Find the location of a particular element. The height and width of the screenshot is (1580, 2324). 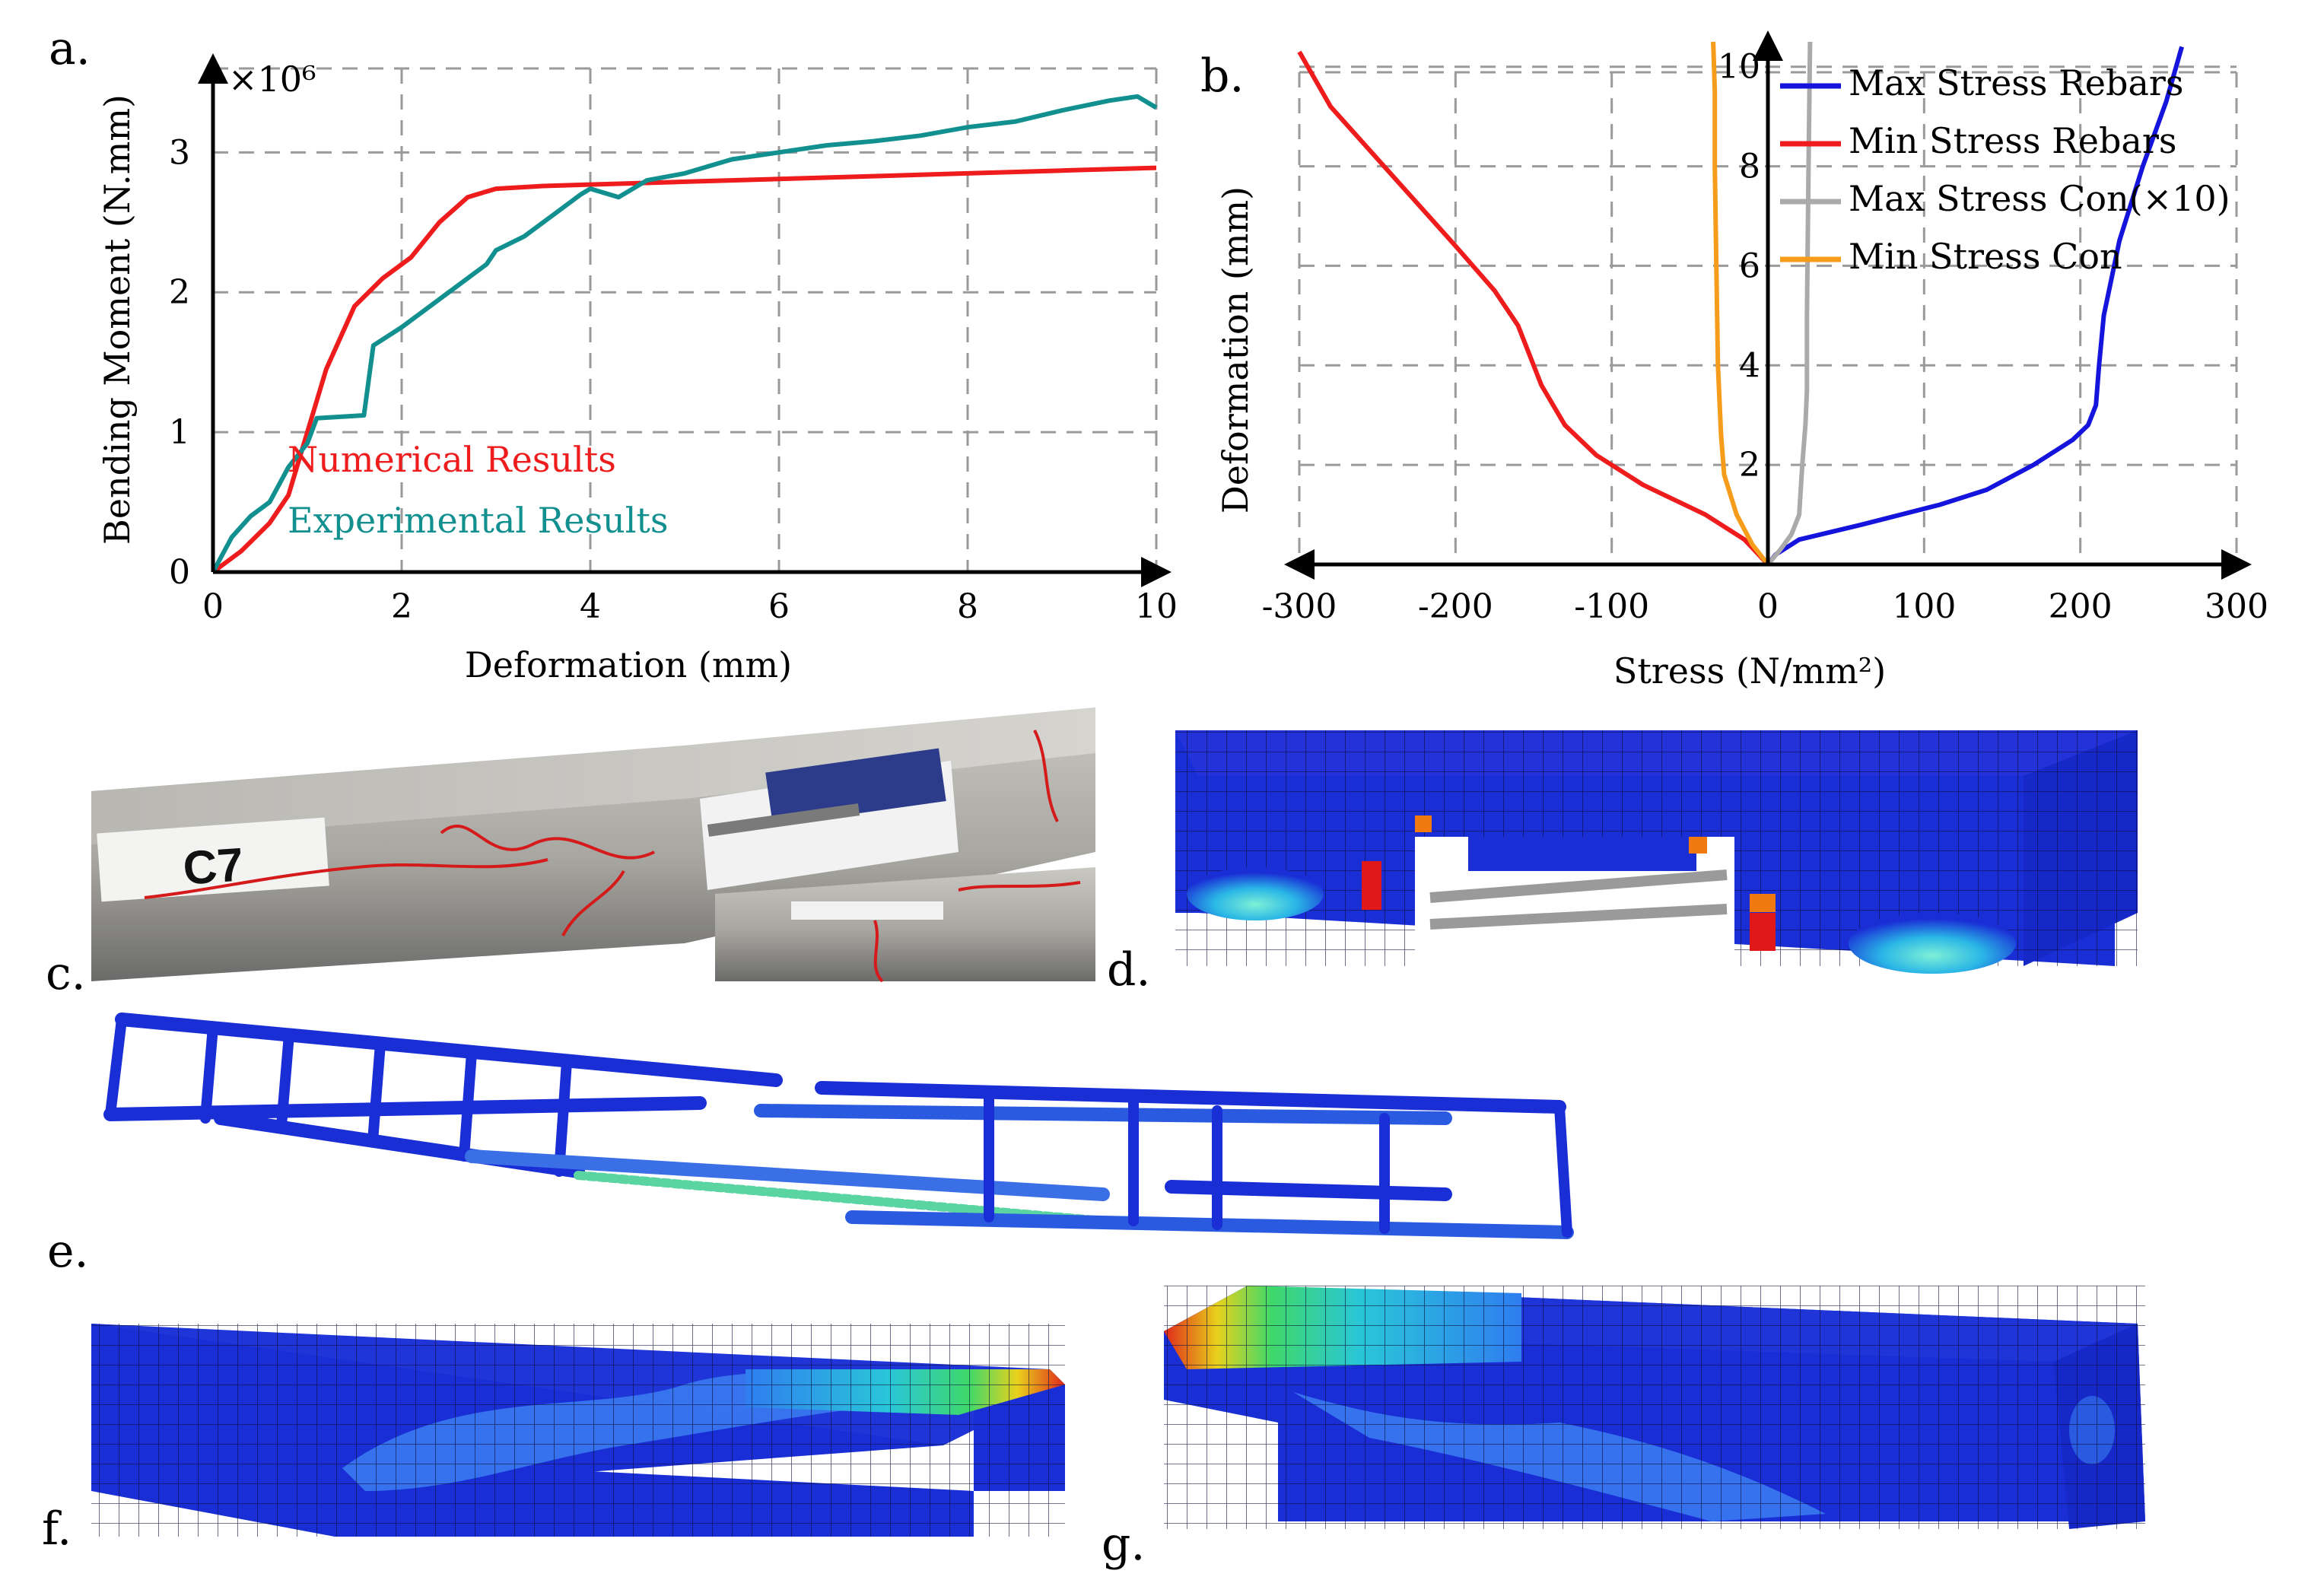

fe-model-d: d. is located at coordinates (1623, 863).